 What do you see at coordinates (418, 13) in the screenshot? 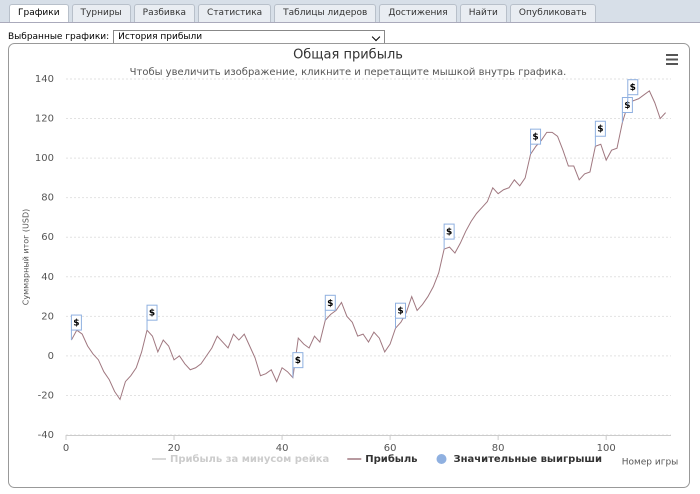
I see `tab: Достижения` at bounding box center [418, 13].